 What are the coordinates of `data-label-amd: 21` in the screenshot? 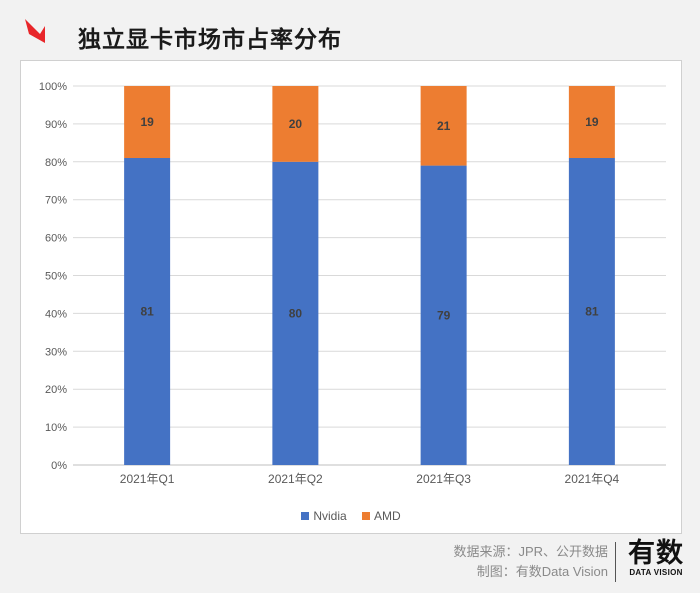 It's located at (444, 126).